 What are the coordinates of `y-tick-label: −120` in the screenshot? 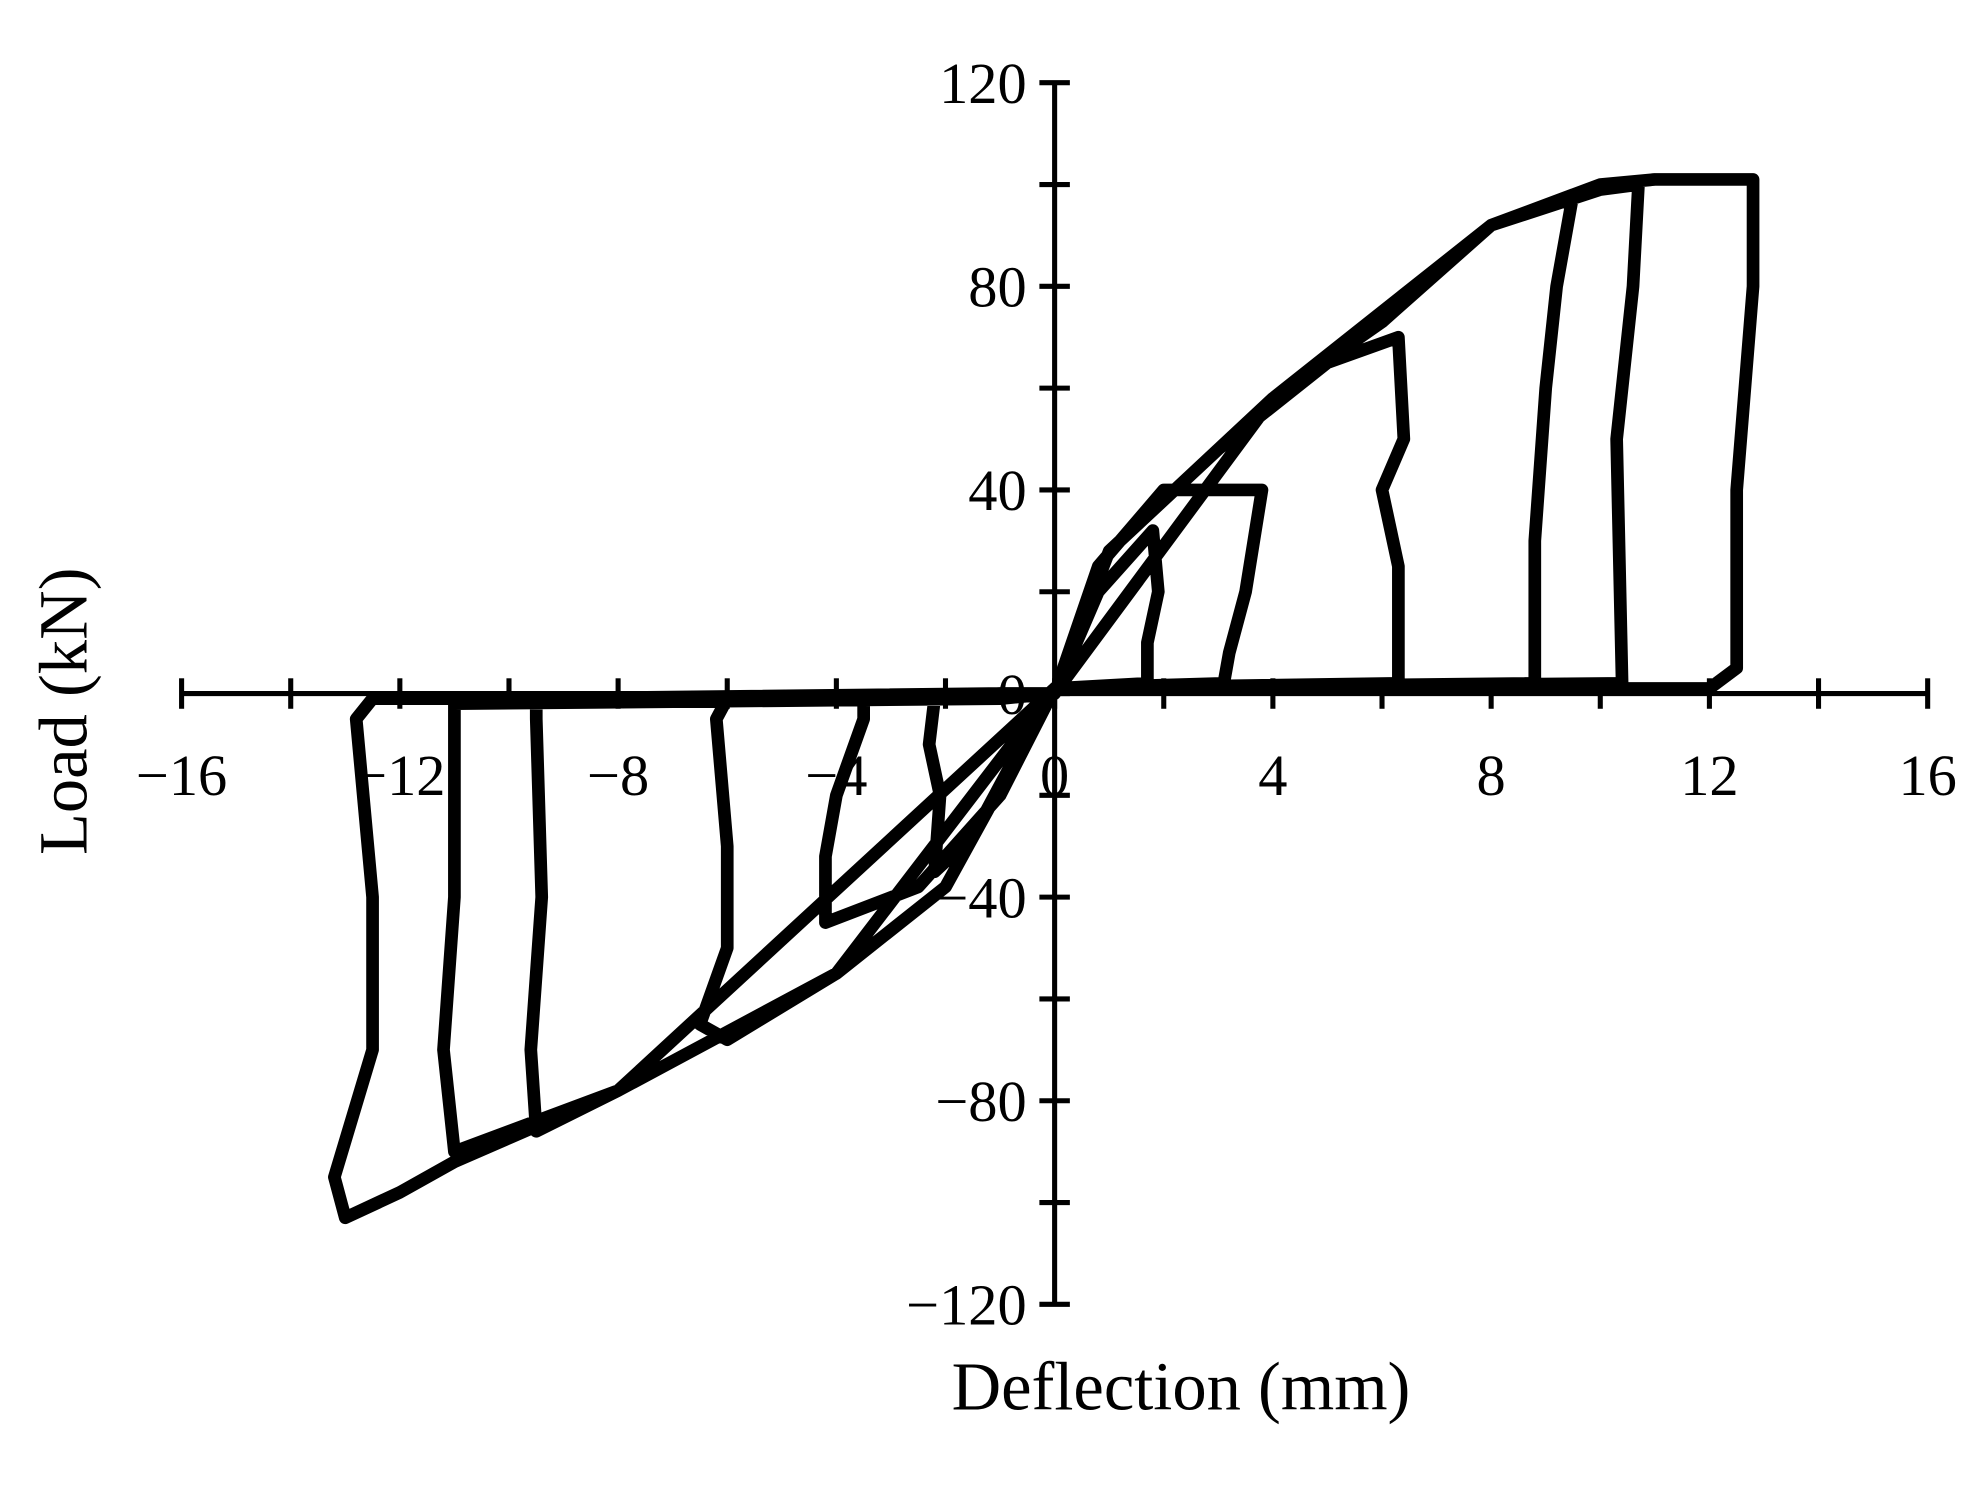 It's located at (966, 1305).